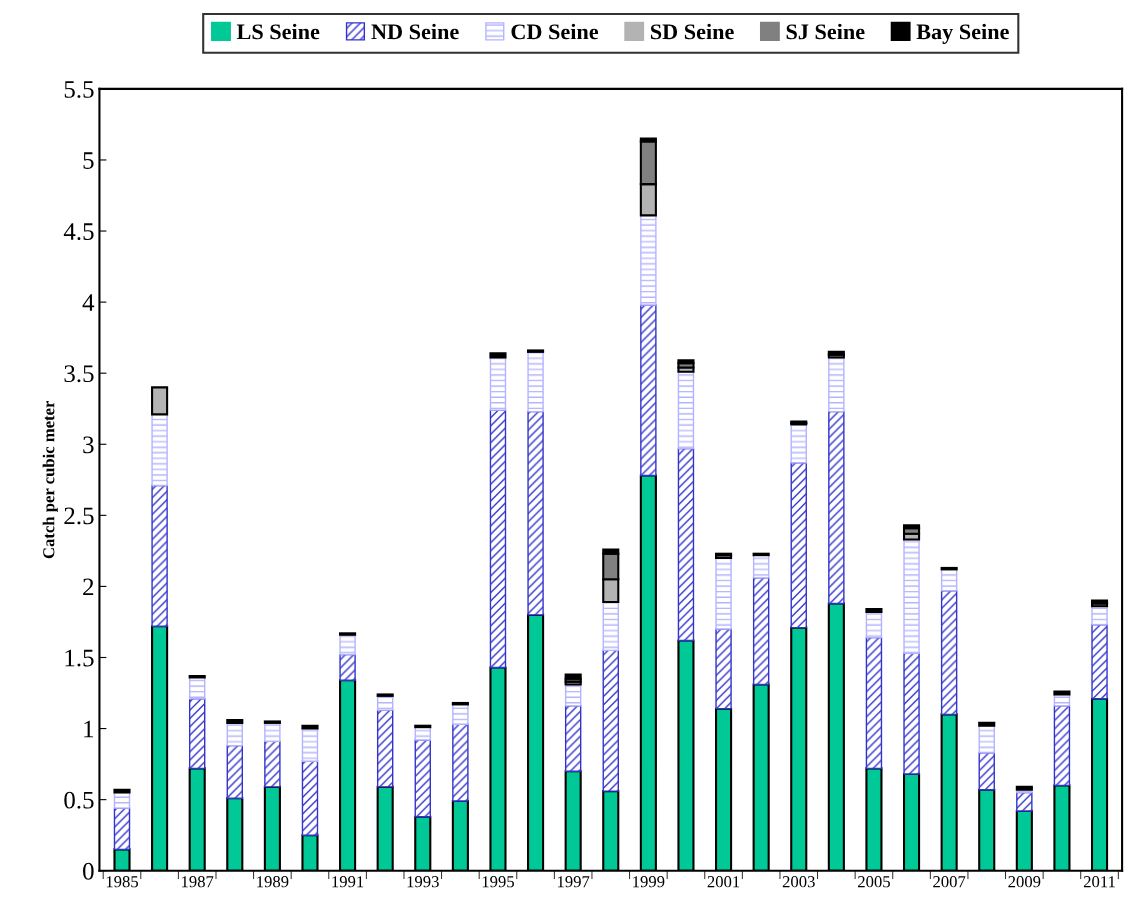  I want to click on x-tick-label: 1987, so click(197, 882).